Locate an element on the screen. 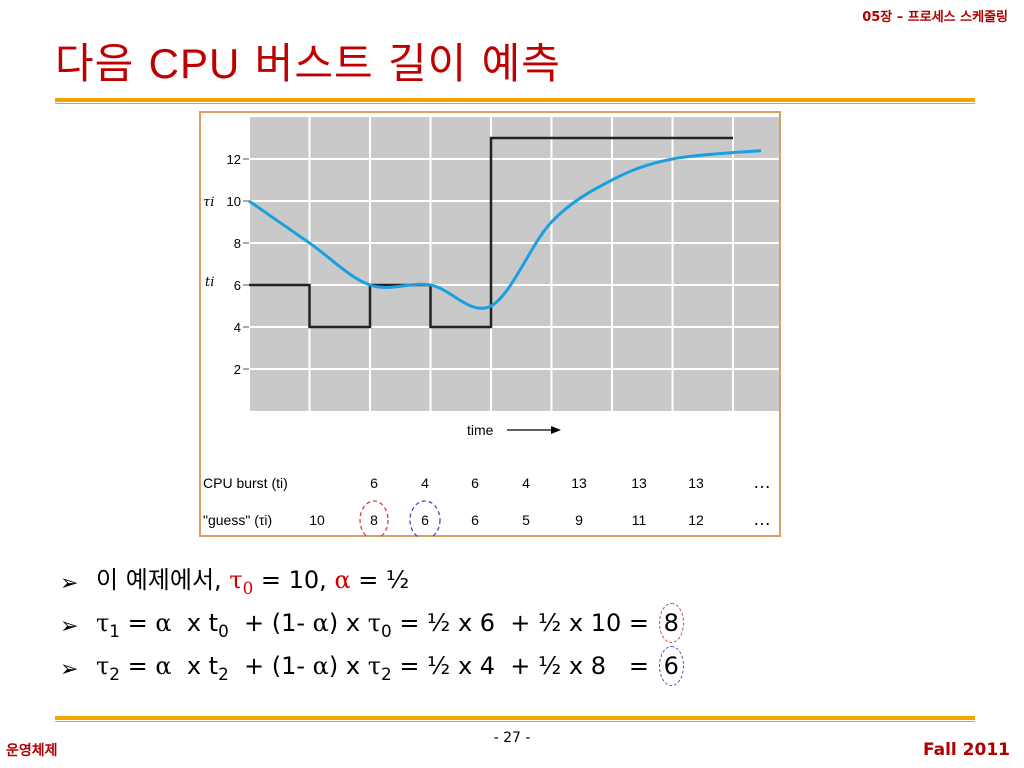 The image size is (1024, 768). title-prefix: 다음 is located at coordinates (102, 63).